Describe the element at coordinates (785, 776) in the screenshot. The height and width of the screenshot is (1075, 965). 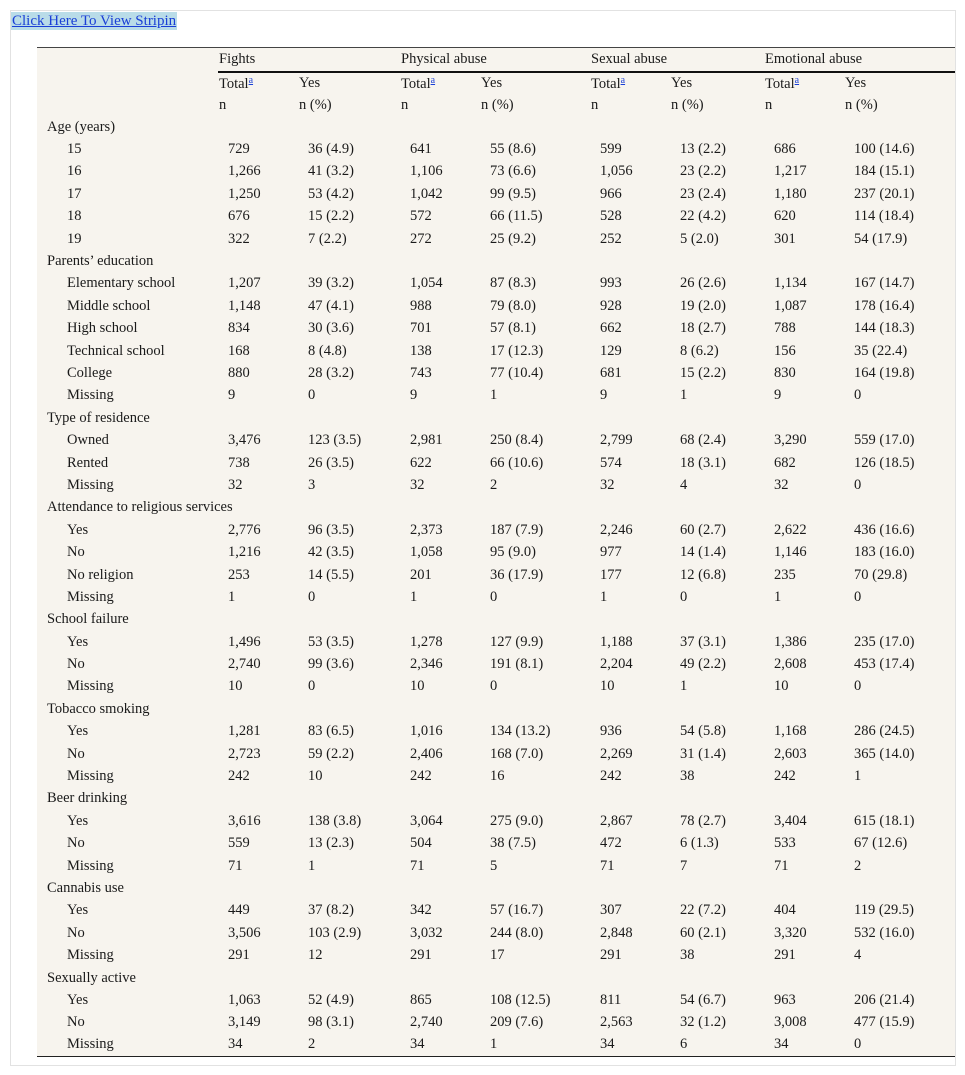
I see `cell: 242` at that location.